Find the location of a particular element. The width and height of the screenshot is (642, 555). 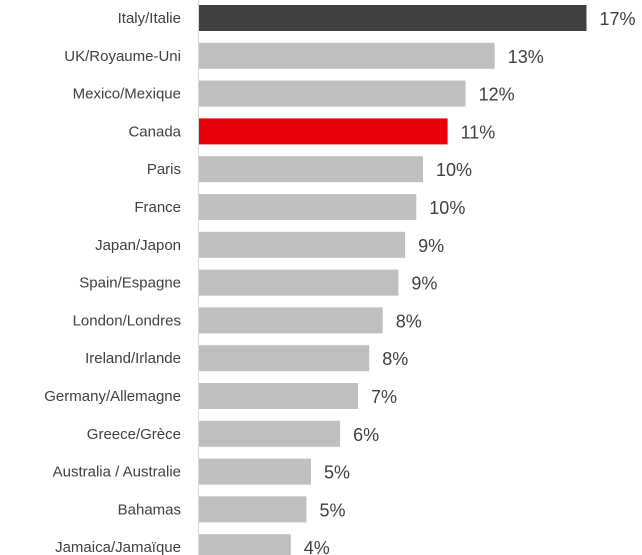

category-label-italy-italie: Italy/Italie is located at coordinates (149, 18).